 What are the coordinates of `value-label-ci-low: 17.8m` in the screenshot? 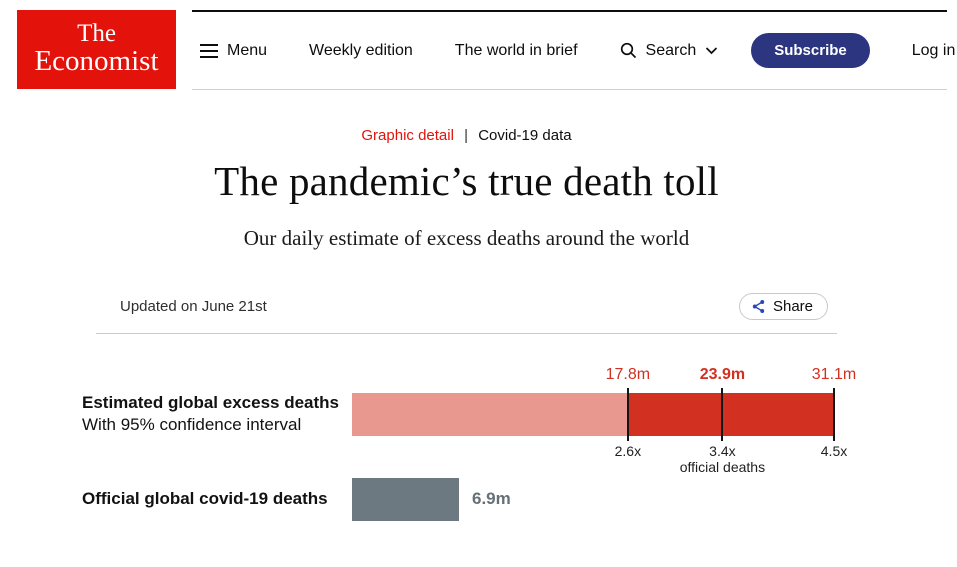 It's located at (628, 374).